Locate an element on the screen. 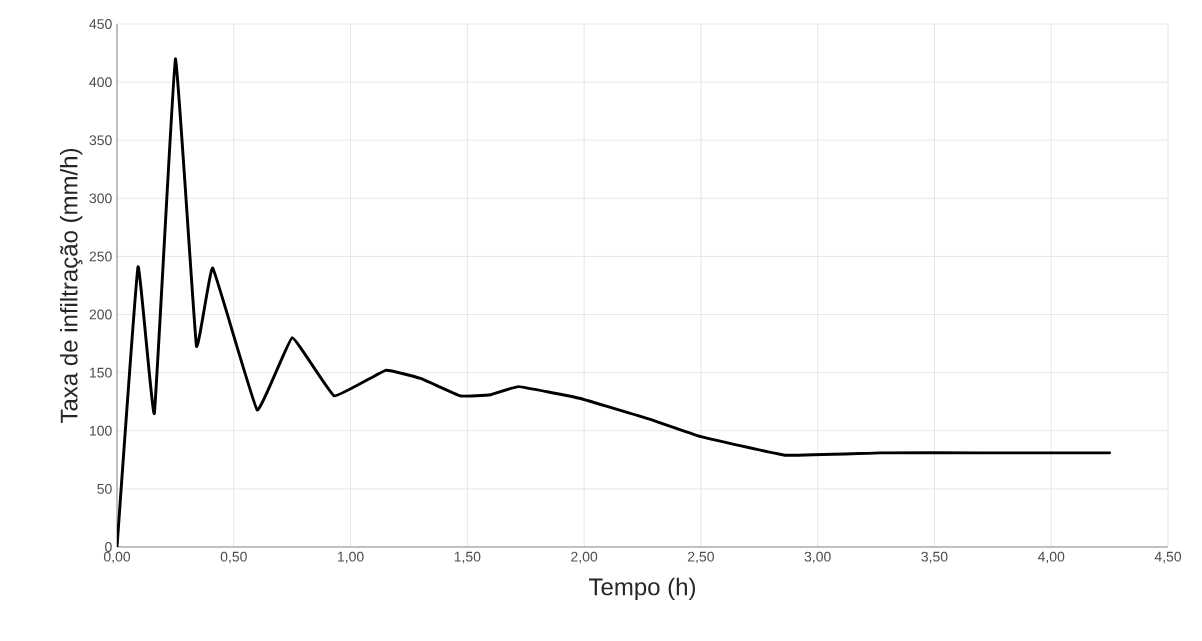  y-tick-label: 400 is located at coordinates (100, 82).